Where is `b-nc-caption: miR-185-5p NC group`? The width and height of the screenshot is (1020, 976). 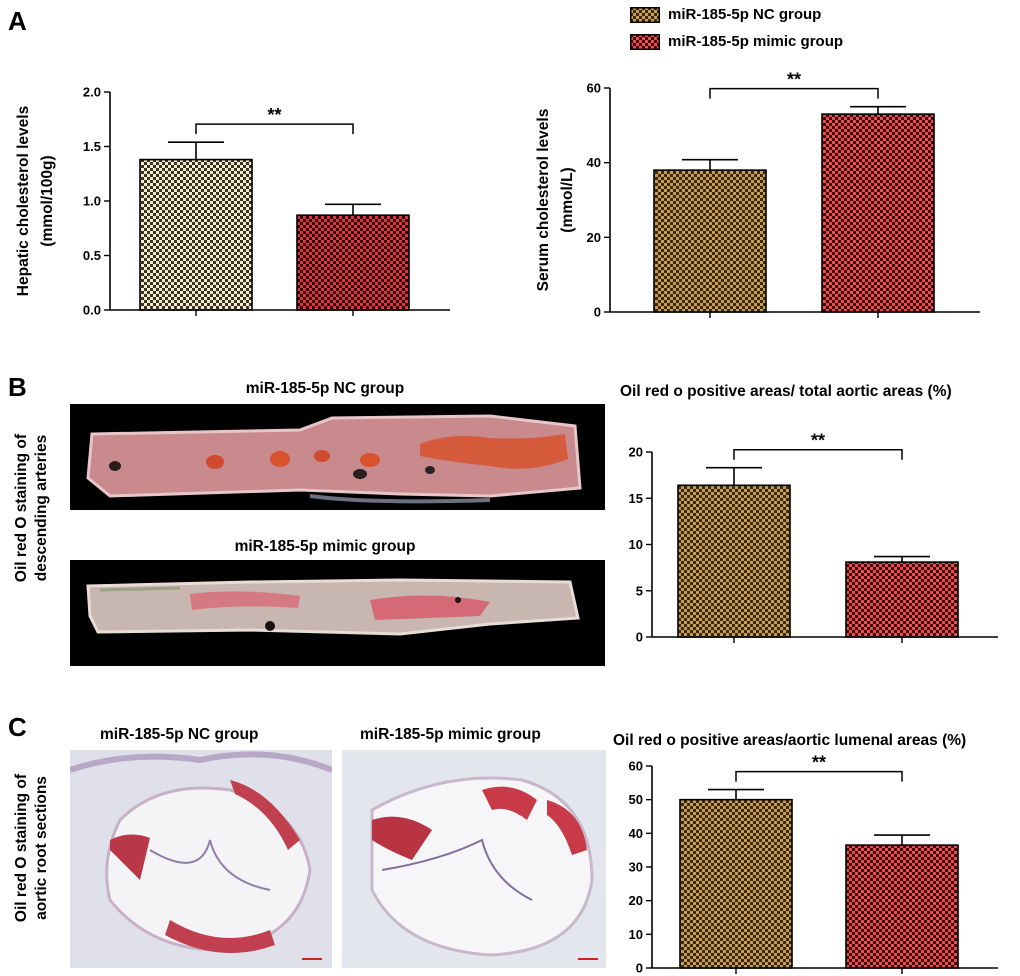 b-nc-caption: miR-185-5p NC group is located at coordinates (325, 388).